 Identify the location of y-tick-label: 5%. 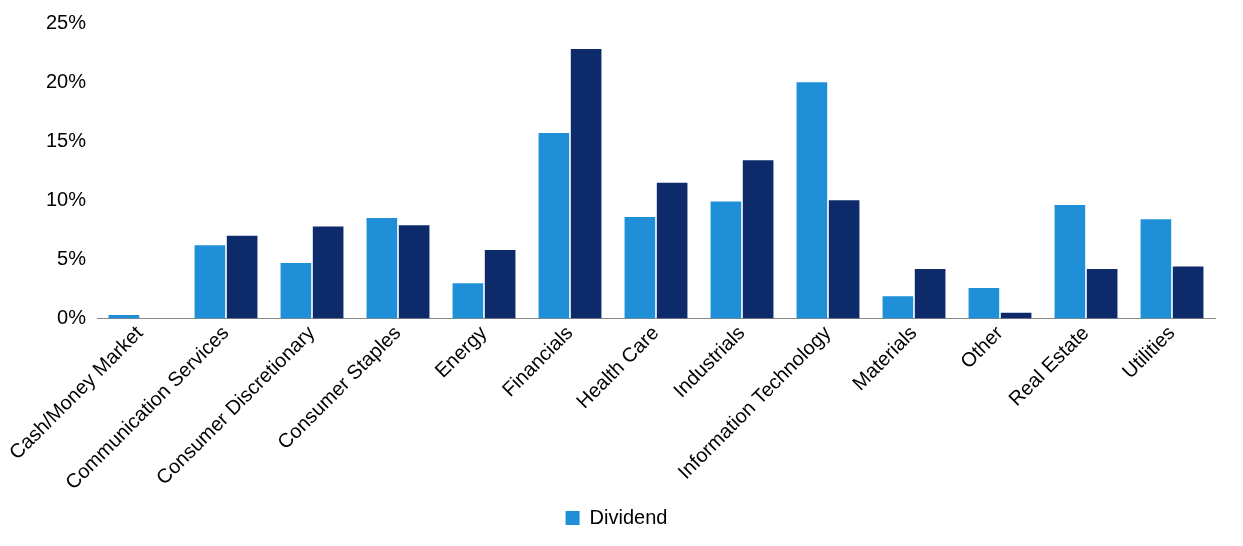
(72, 258).